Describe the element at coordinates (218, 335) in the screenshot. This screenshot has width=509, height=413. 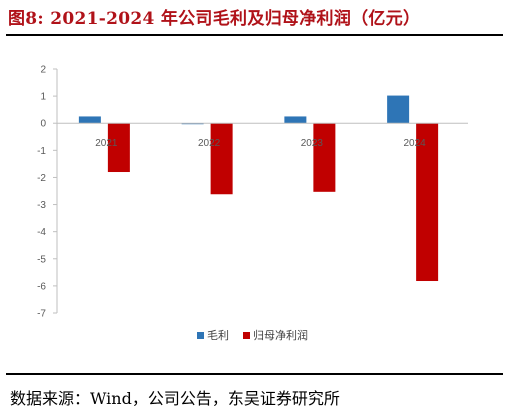
I see `legend-label: 毛利` at that location.